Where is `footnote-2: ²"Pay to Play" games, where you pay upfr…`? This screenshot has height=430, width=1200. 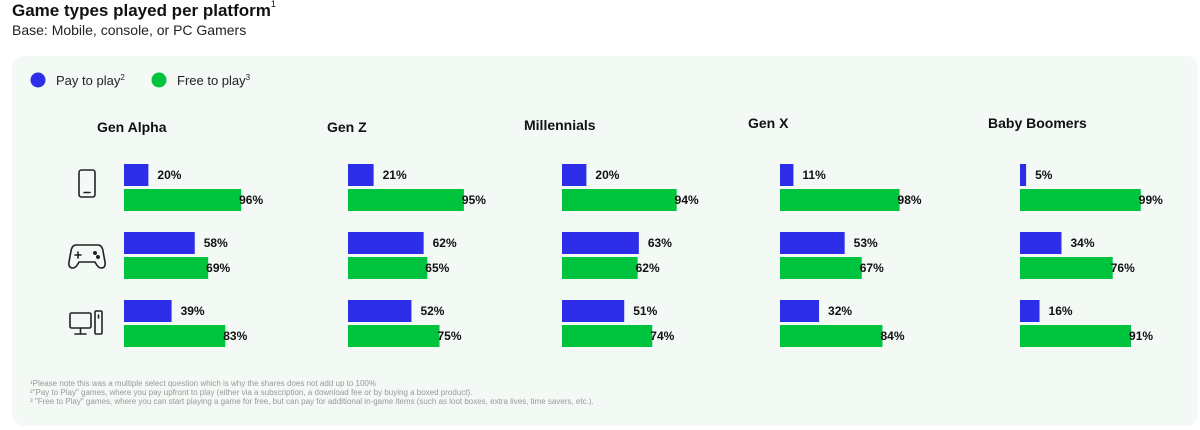
footnote-2: ²"Pay to Play" games, where you pay upfr… is located at coordinates (251, 392).